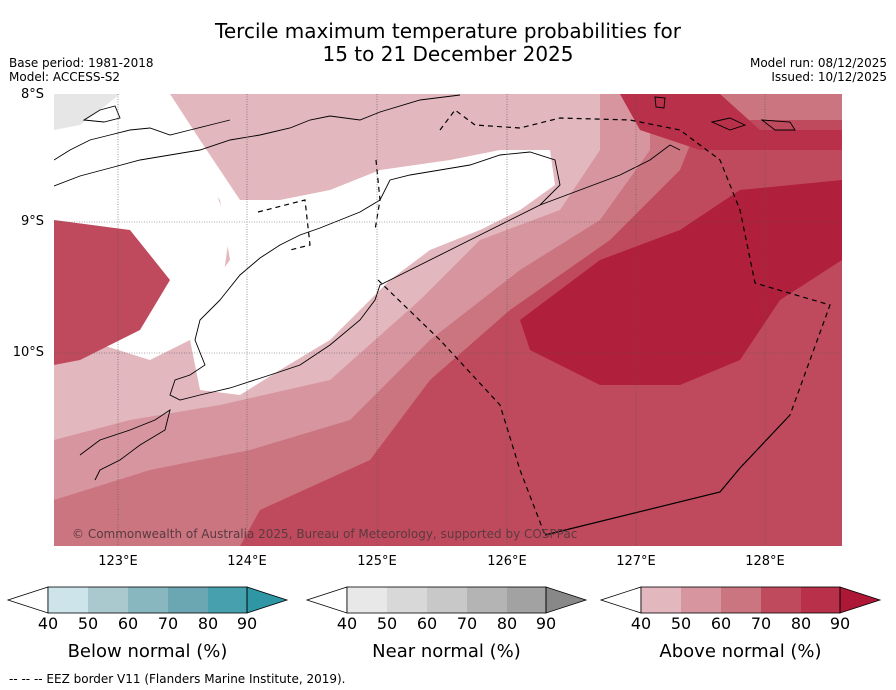  What do you see at coordinates (829, 77) in the screenshot?
I see `issued-date: Issued: 10/12/2025` at bounding box center [829, 77].